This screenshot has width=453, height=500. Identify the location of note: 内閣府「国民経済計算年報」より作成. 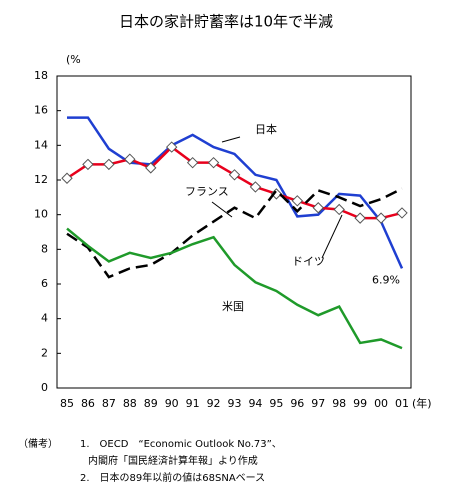
(173, 460).